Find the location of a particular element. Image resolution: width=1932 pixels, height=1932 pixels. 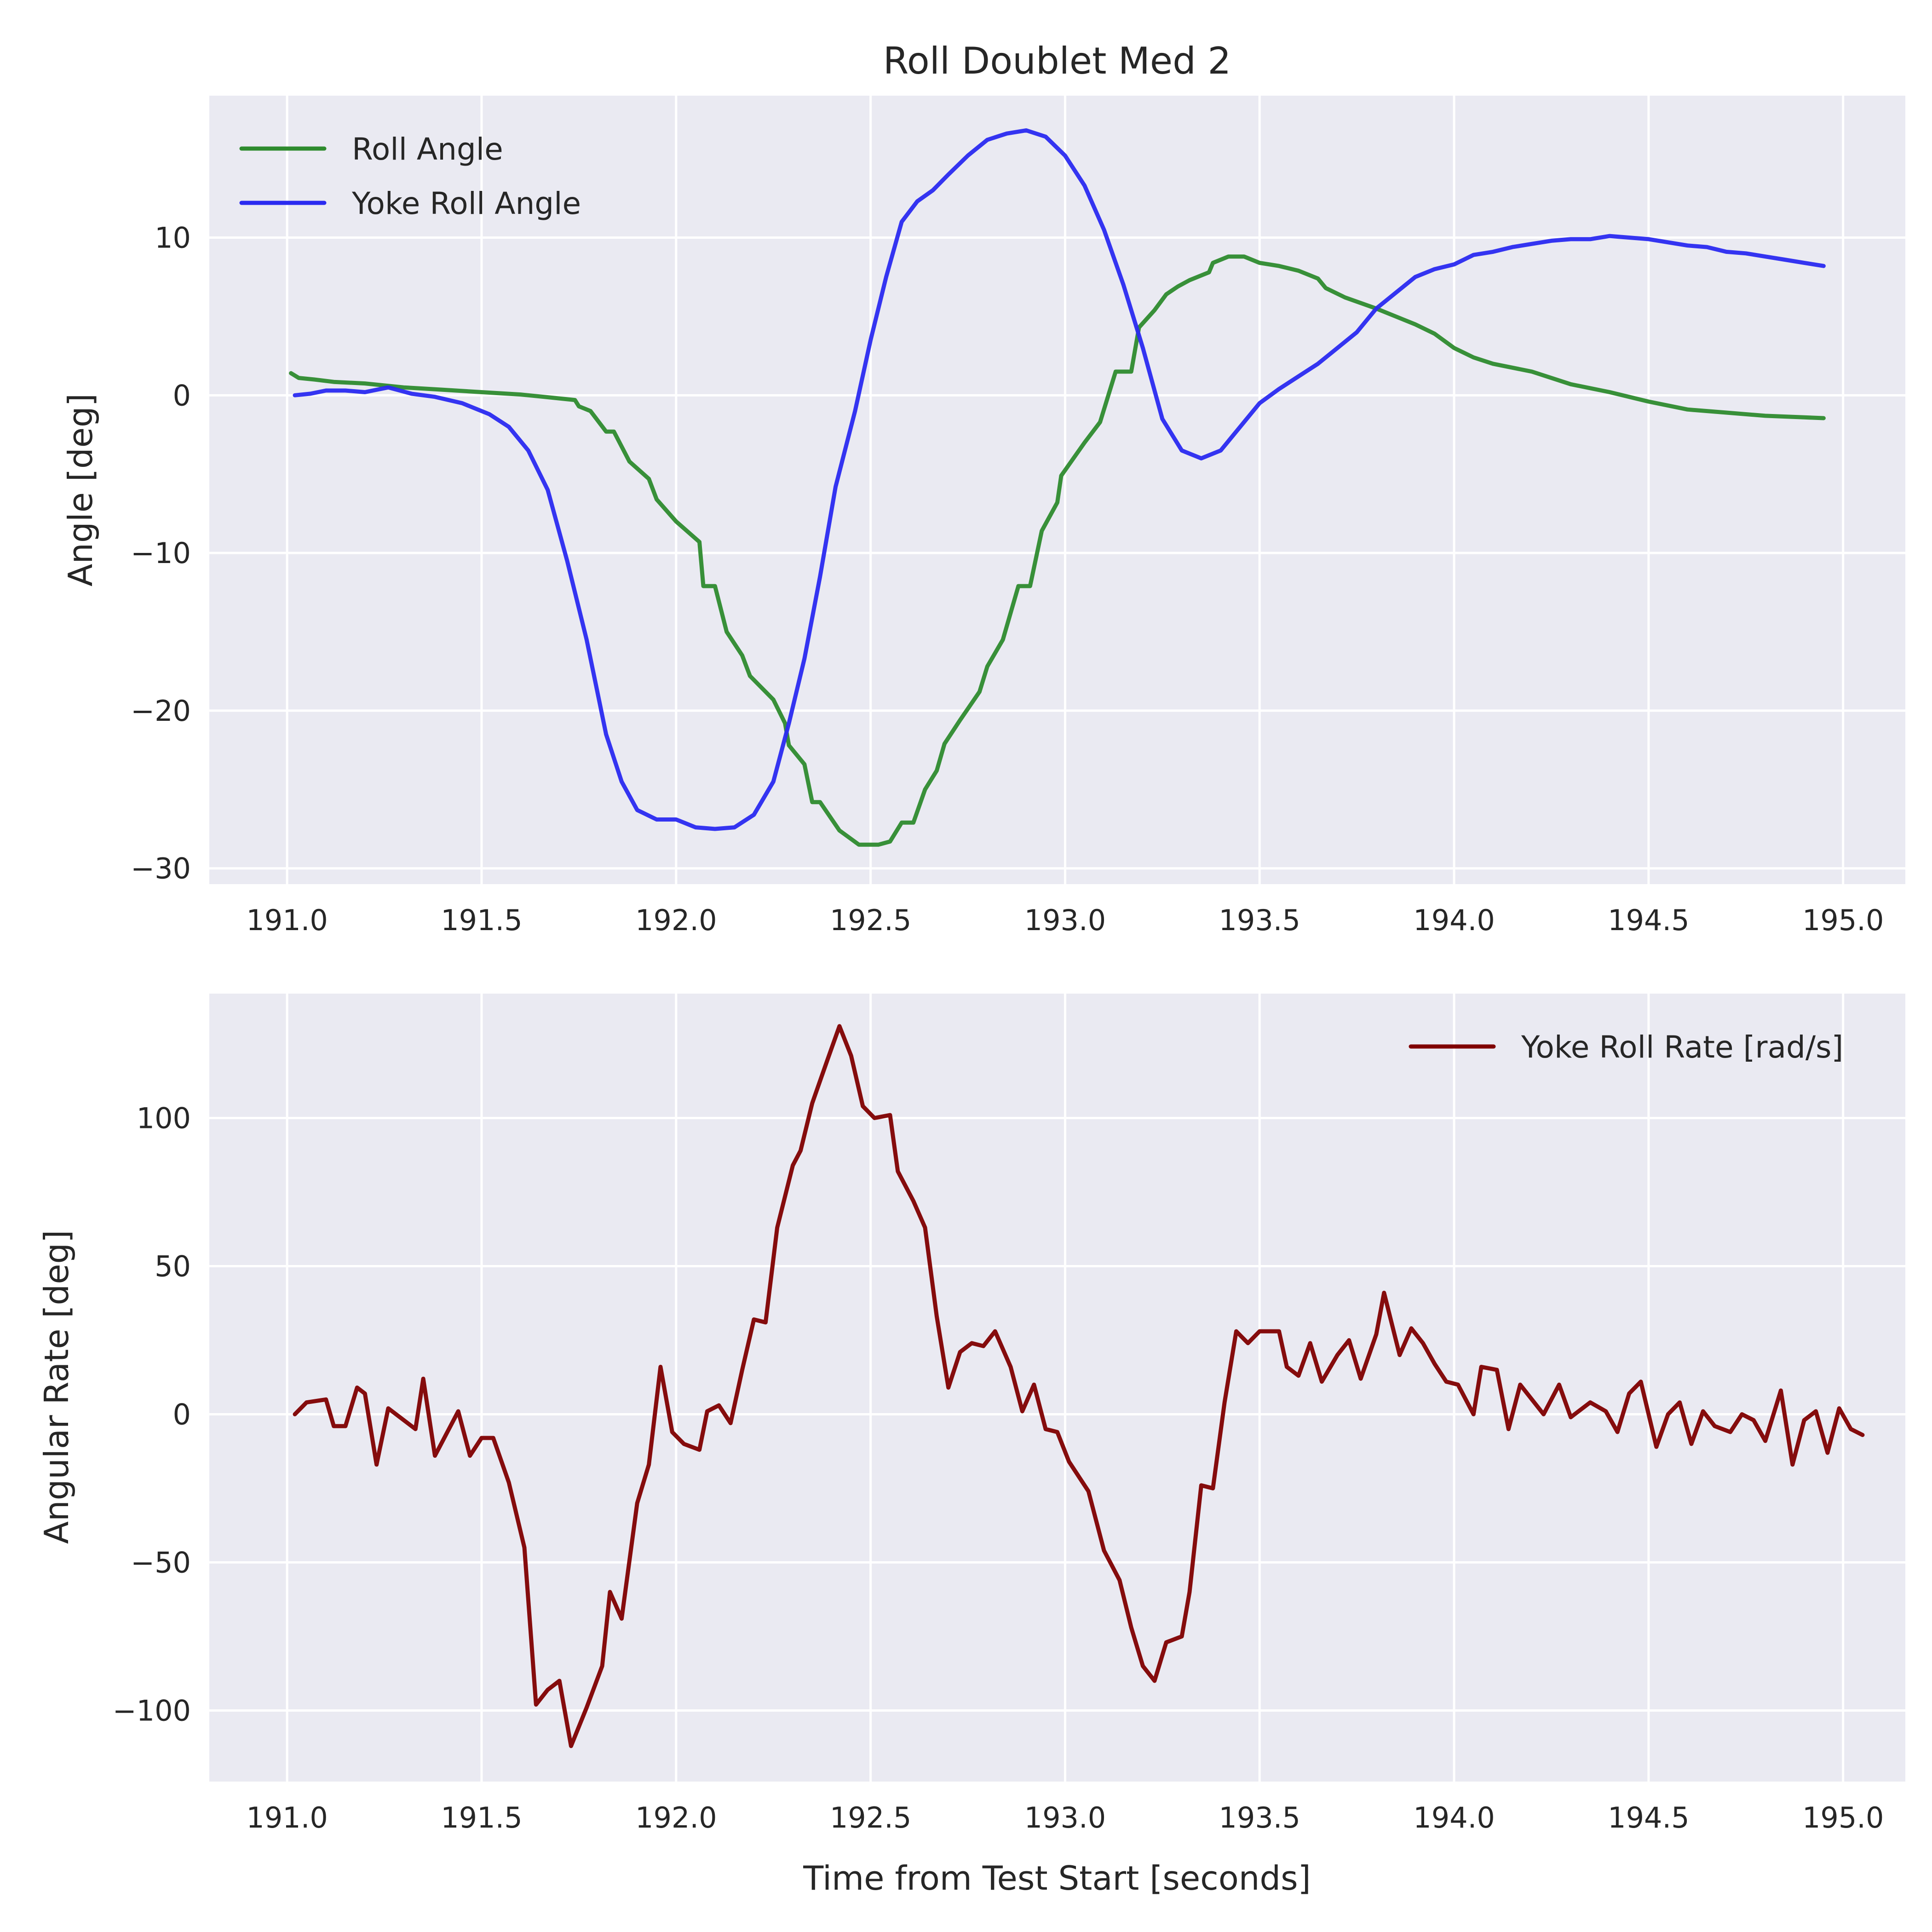

angle-y-tick-labels: −30 −20 −10 0 10 is located at coordinates (161, 553).